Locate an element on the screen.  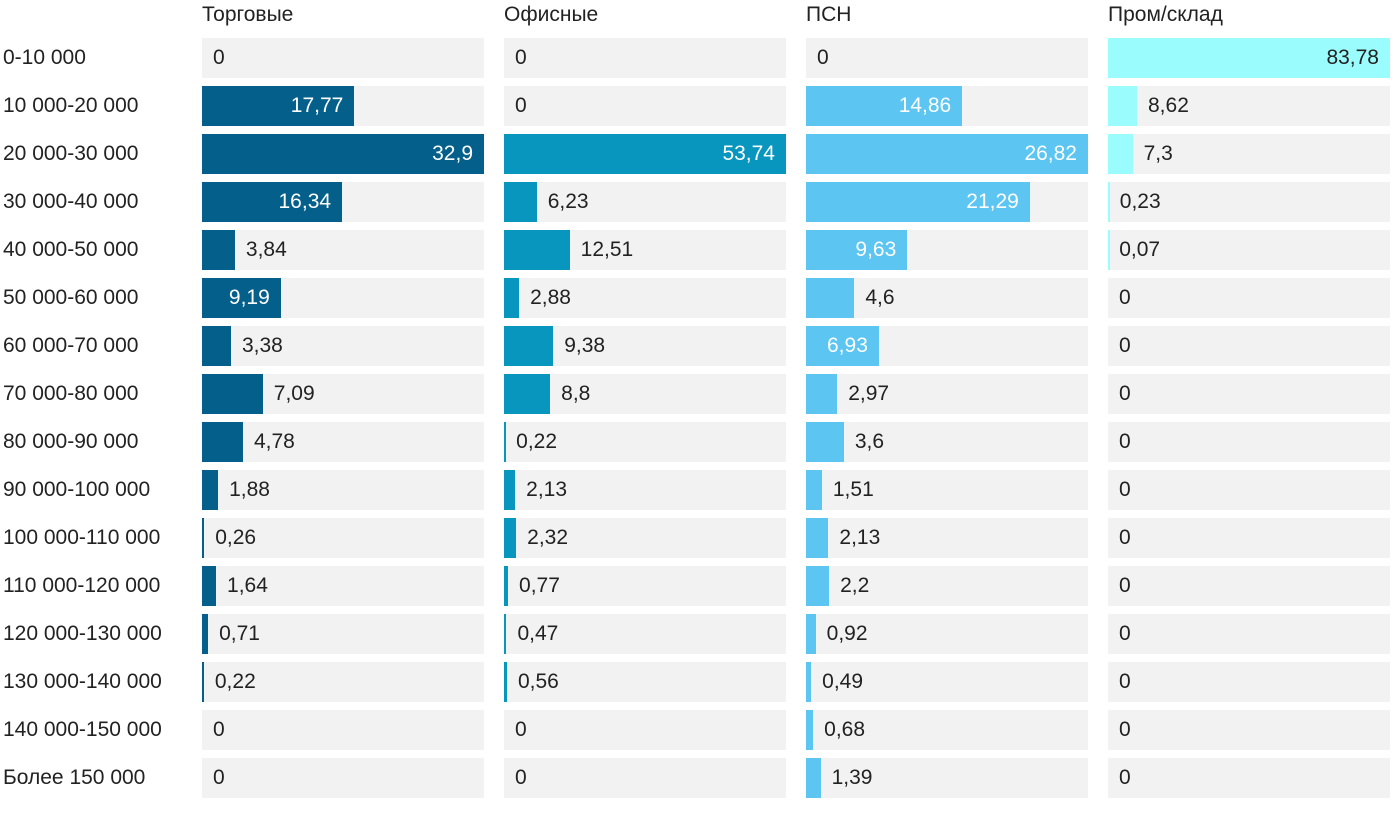
data-label: 26,82 is located at coordinates (1050, 153).